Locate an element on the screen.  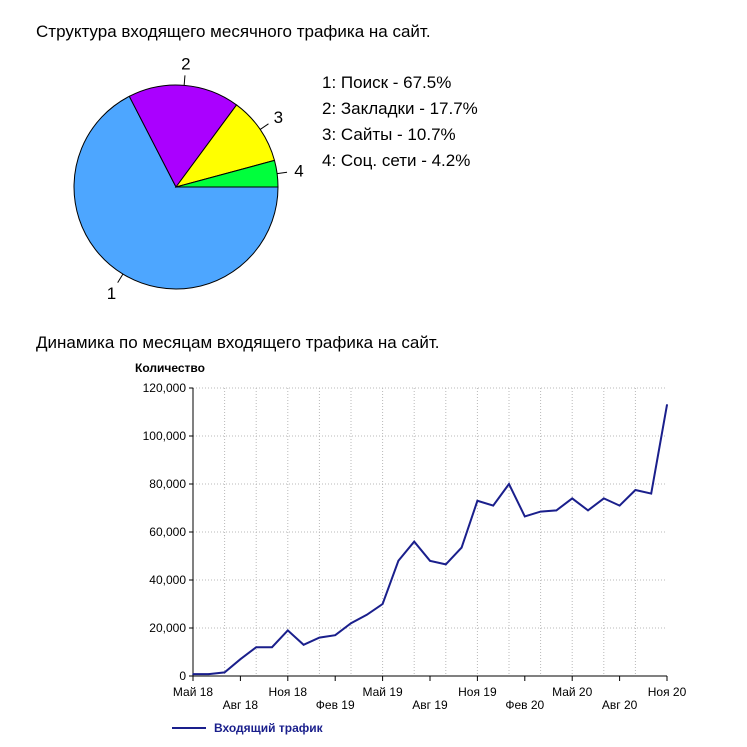
x-tick-label: Авг 20 is located at coordinates (620, 705).